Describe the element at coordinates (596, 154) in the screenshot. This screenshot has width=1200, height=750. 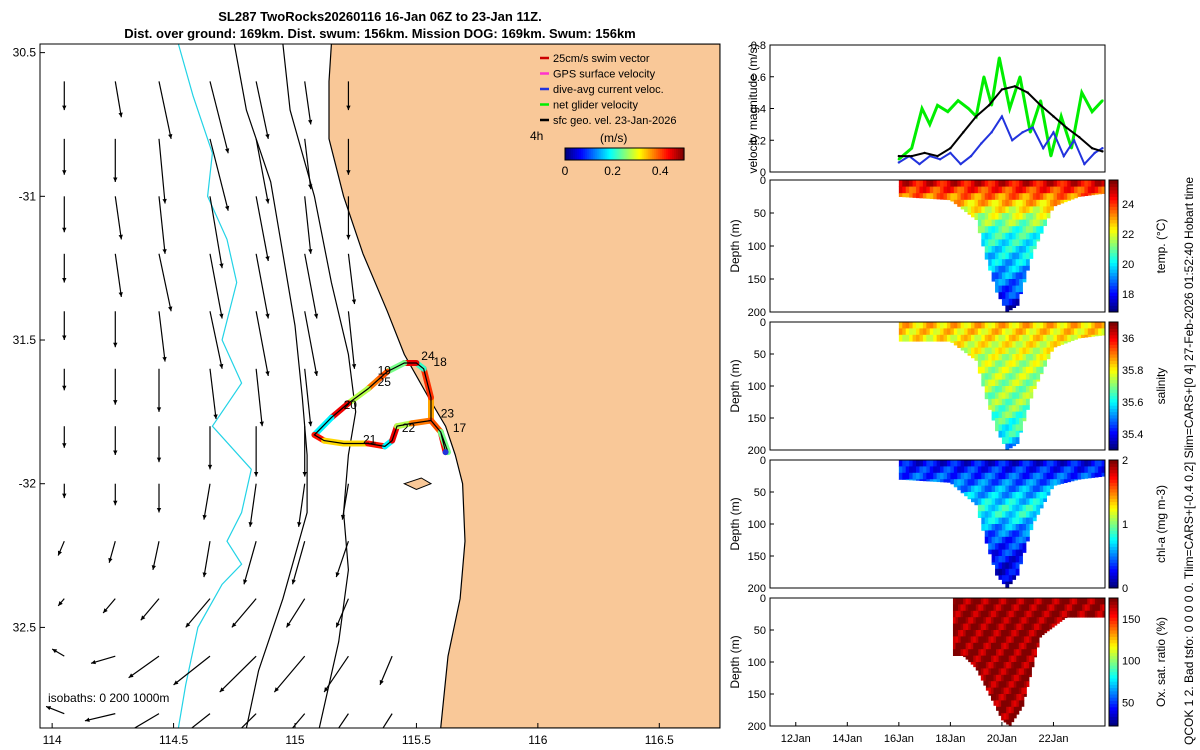
I see `colorbar-step` at that location.